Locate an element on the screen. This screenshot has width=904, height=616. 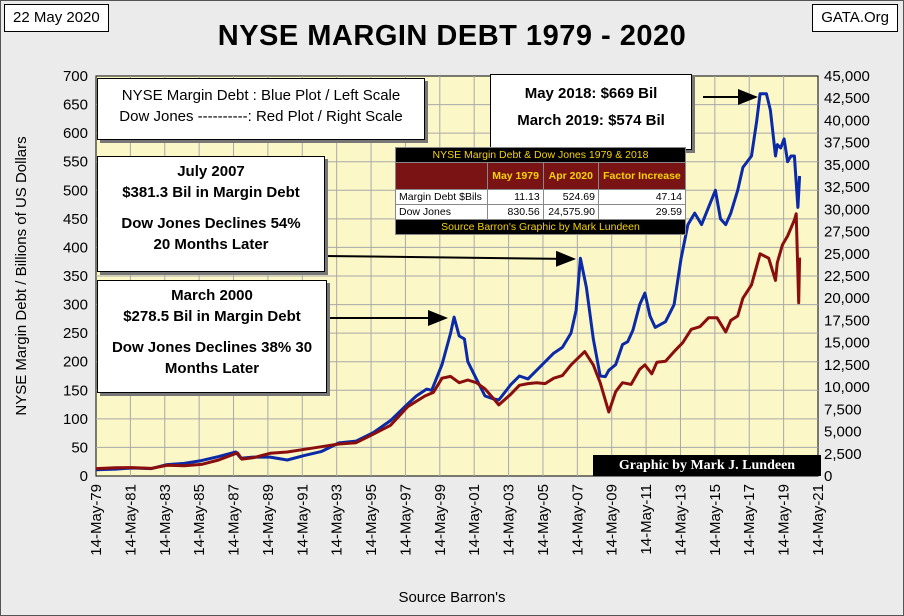
y-right-tick-label: 5,000 is located at coordinates (843, 432).